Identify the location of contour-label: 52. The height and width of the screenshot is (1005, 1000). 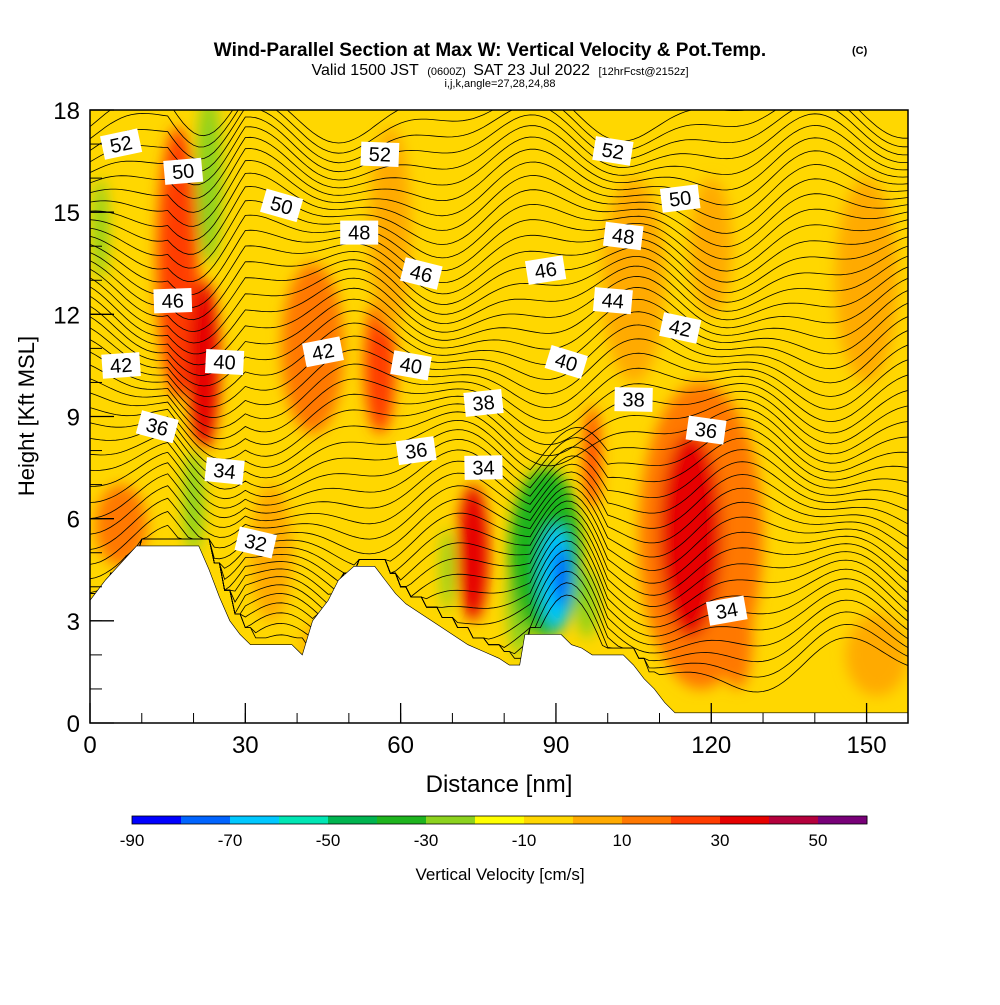
(613, 151).